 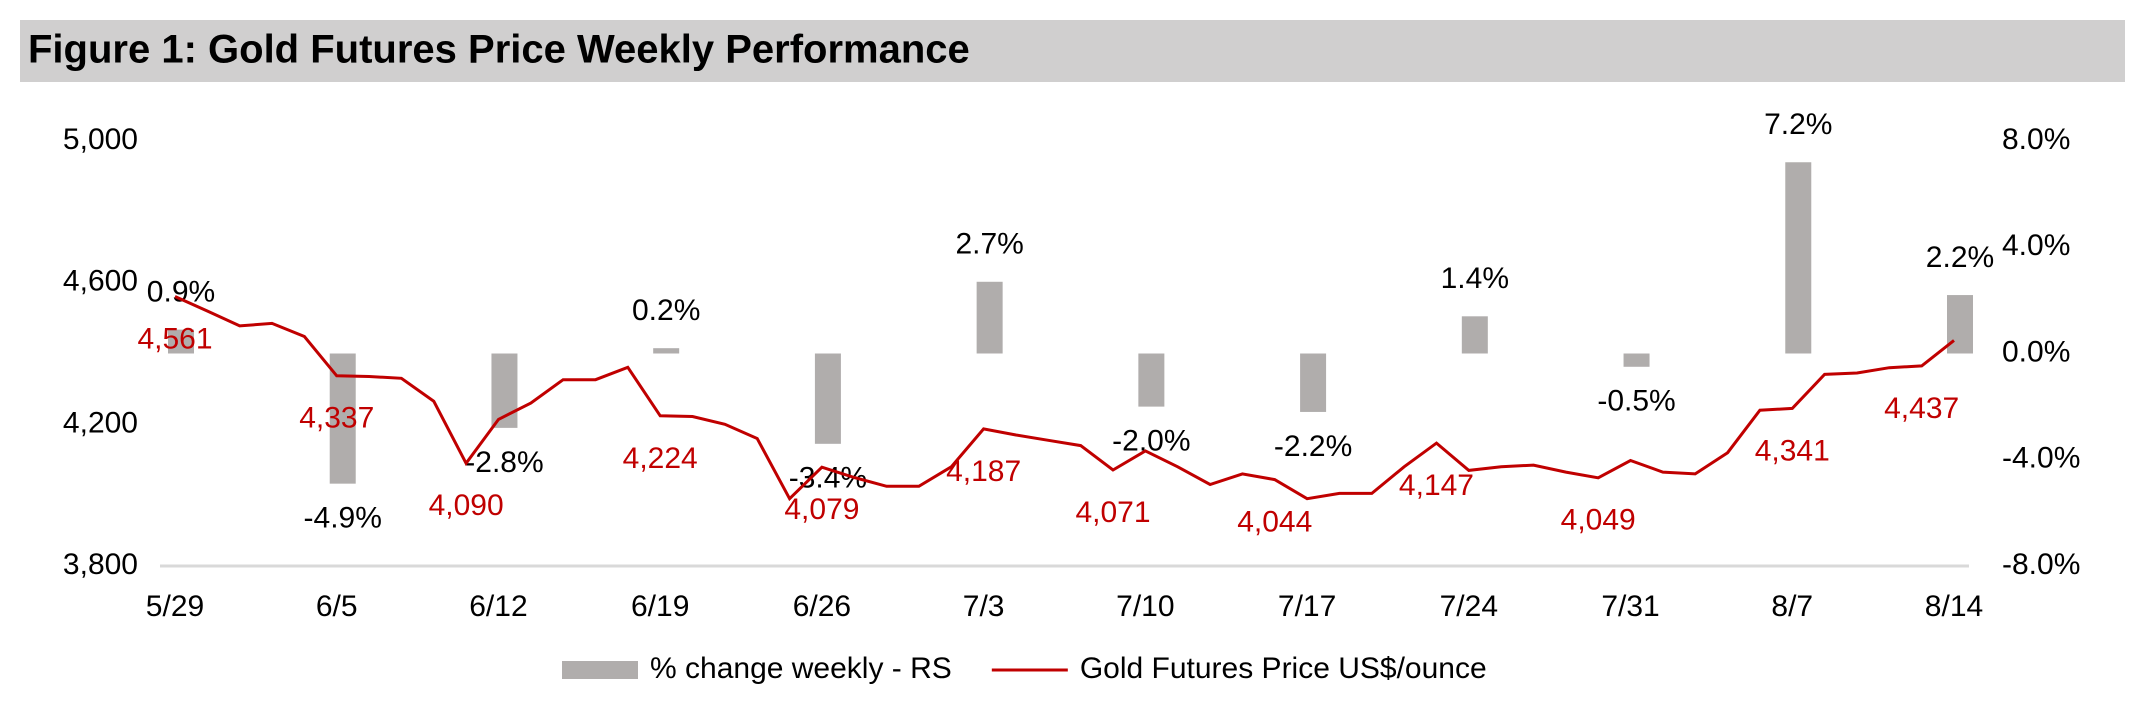 What do you see at coordinates (1151, 441) in the screenshot?
I see `bar-value-label: -2.0%` at bounding box center [1151, 441].